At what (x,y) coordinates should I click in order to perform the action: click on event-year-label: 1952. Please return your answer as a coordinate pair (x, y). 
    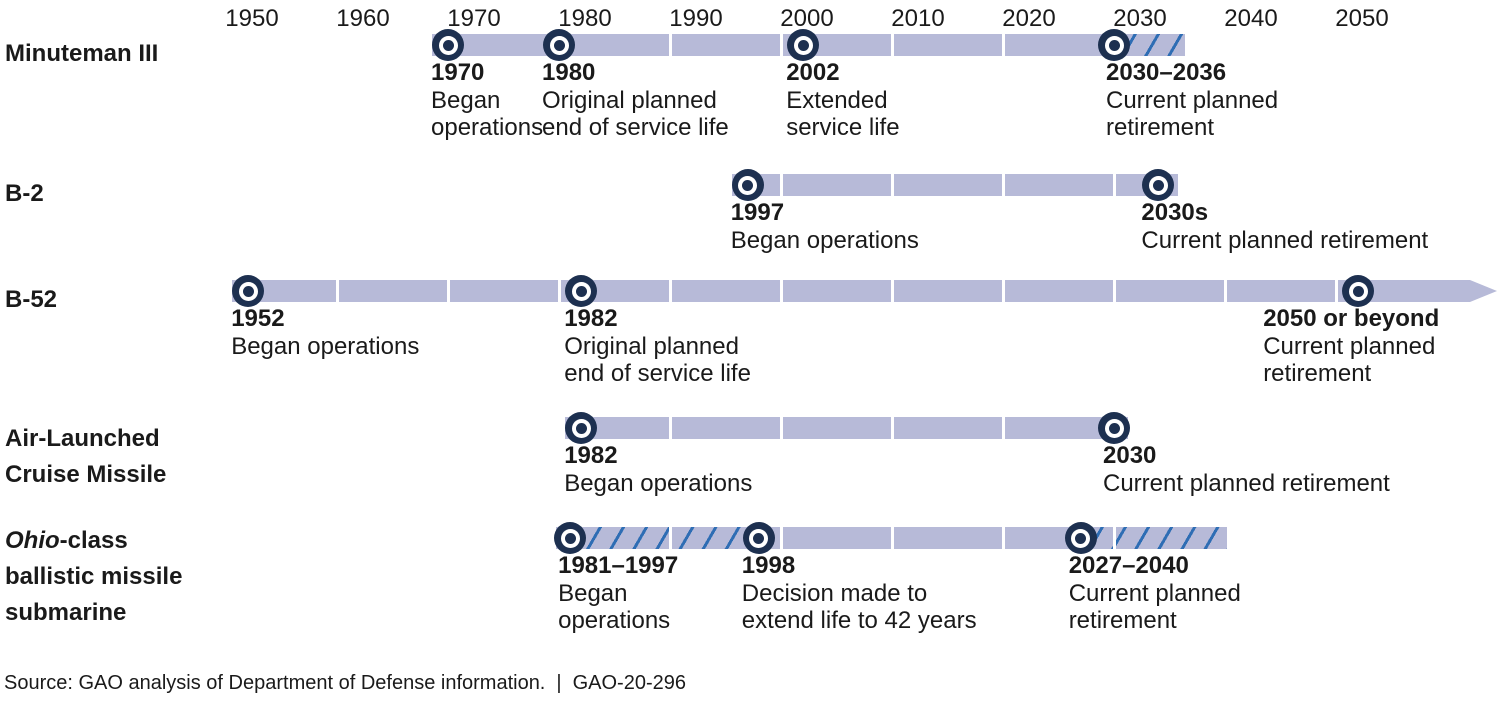
    Looking at the image, I should click on (258, 318).